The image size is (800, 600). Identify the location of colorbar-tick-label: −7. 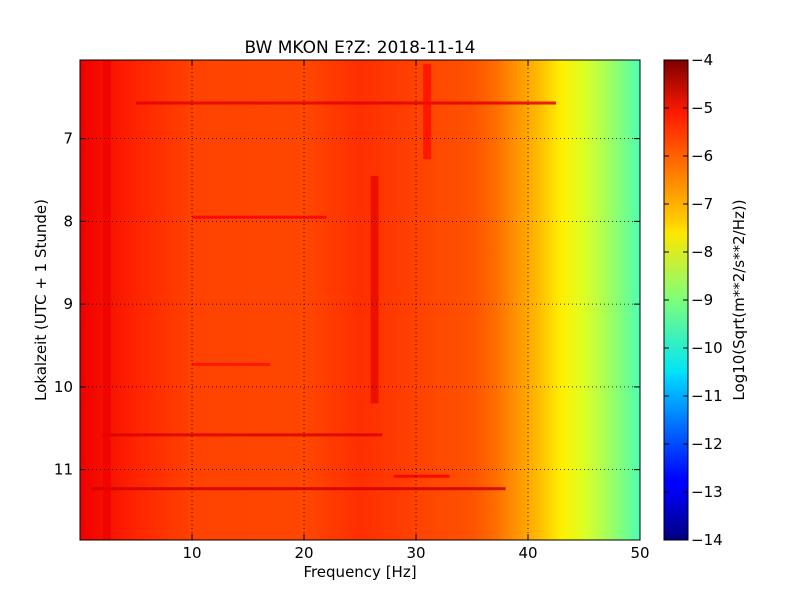
(702, 204).